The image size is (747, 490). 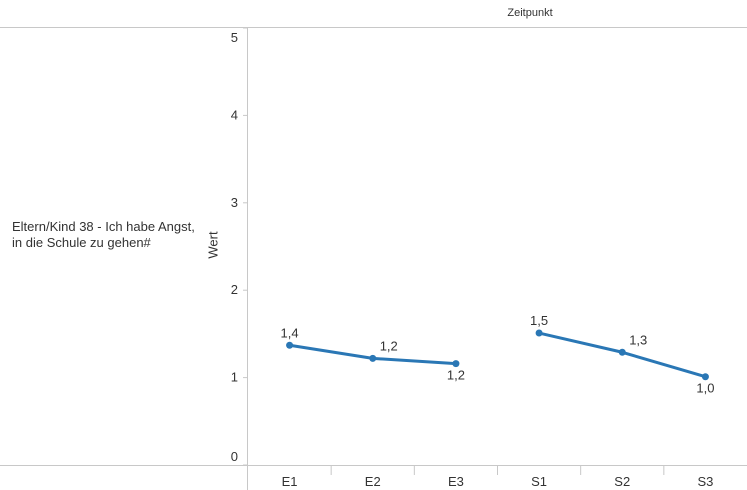 What do you see at coordinates (239, 246) in the screenshot?
I see `y-axis: 0 1 2 3 4 5` at bounding box center [239, 246].